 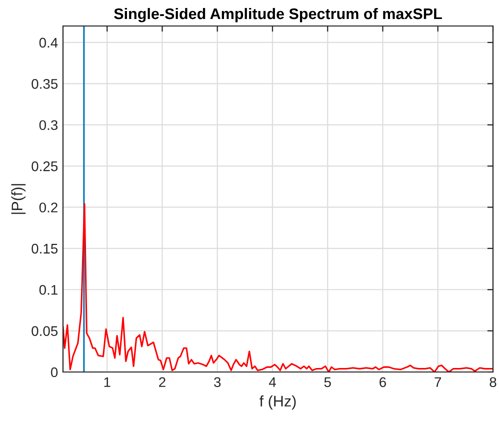 I want to click on y-tick-label: 0.05, so click(x=45, y=331).